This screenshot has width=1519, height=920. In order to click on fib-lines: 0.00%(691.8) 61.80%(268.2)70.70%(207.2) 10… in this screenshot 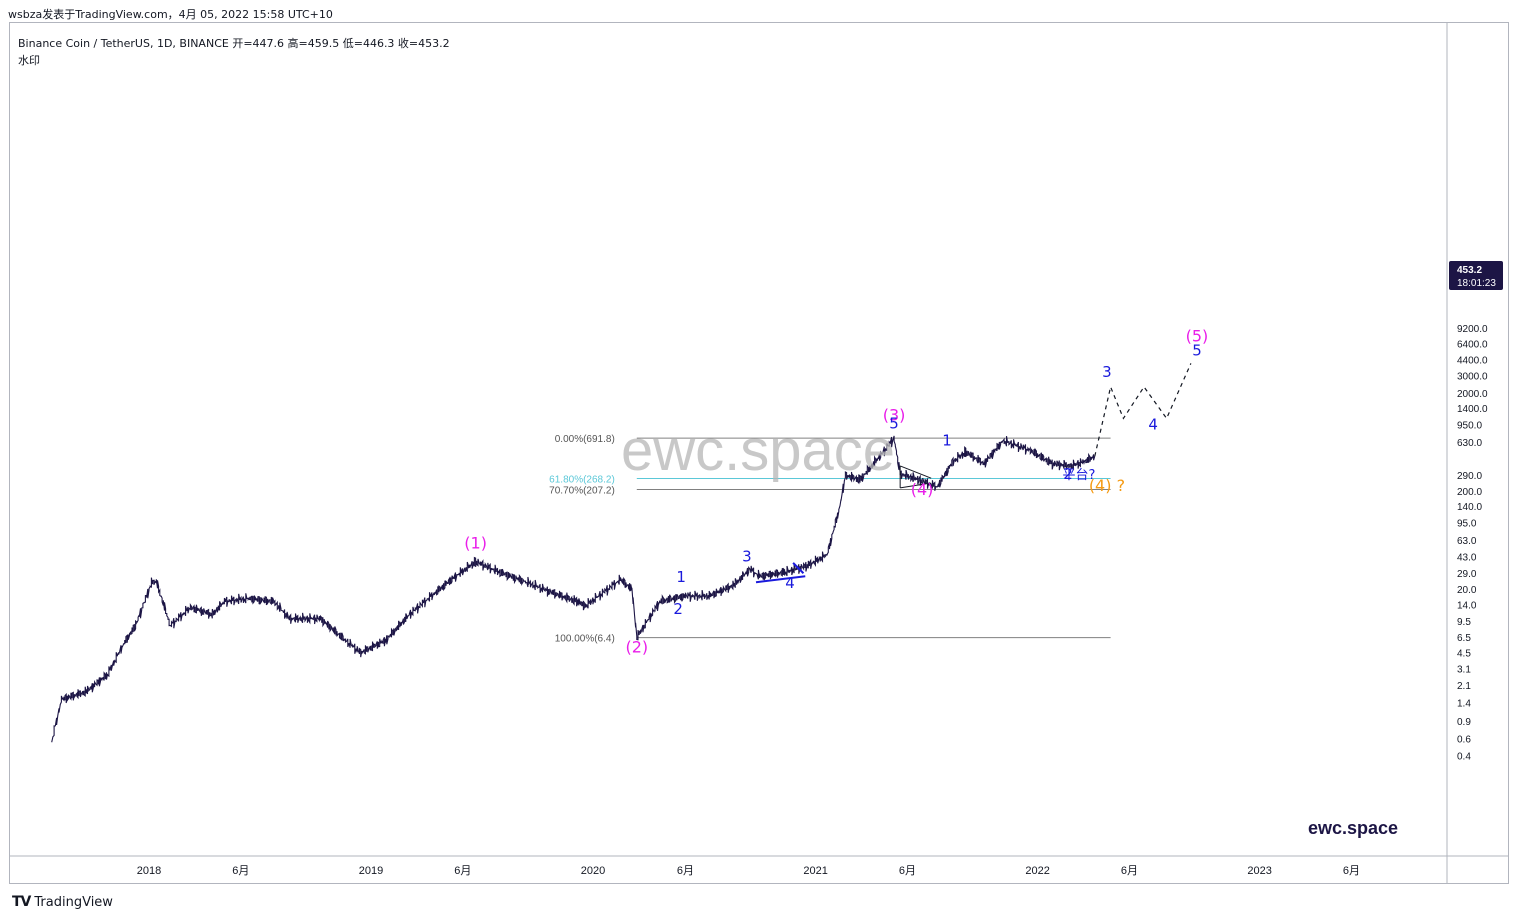, I will do `click(830, 539)`.